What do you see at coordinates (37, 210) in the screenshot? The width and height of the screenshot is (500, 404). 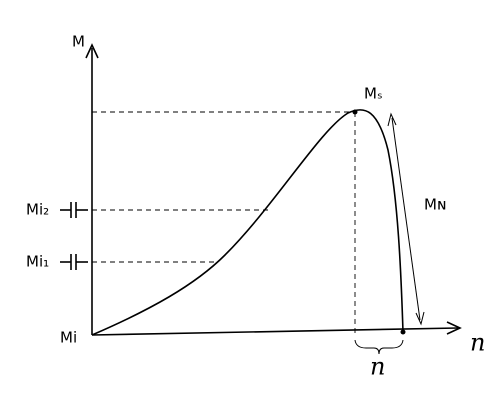 I see `mi2-label: Mi₂` at bounding box center [37, 210].